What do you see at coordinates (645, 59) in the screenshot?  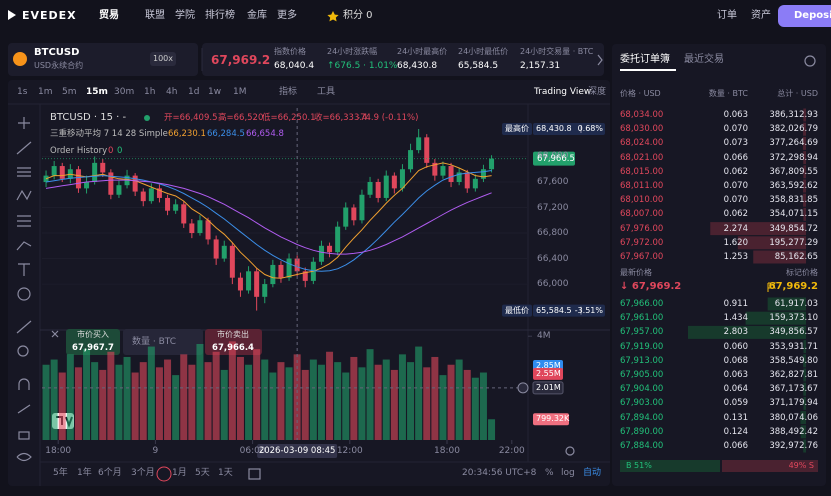 I see `tab: 委托订单簿` at bounding box center [645, 59].